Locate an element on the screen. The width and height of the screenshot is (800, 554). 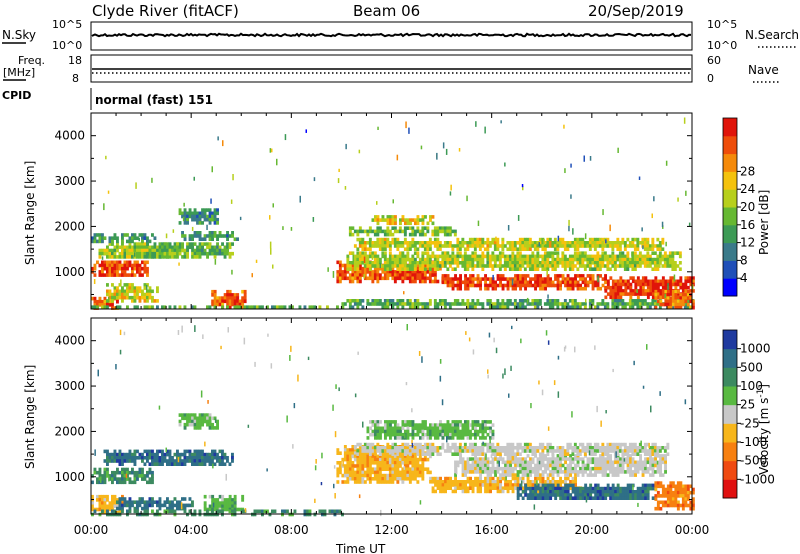
cpid-panel: CPID normal (fast) 151 is located at coordinates (107, 99).